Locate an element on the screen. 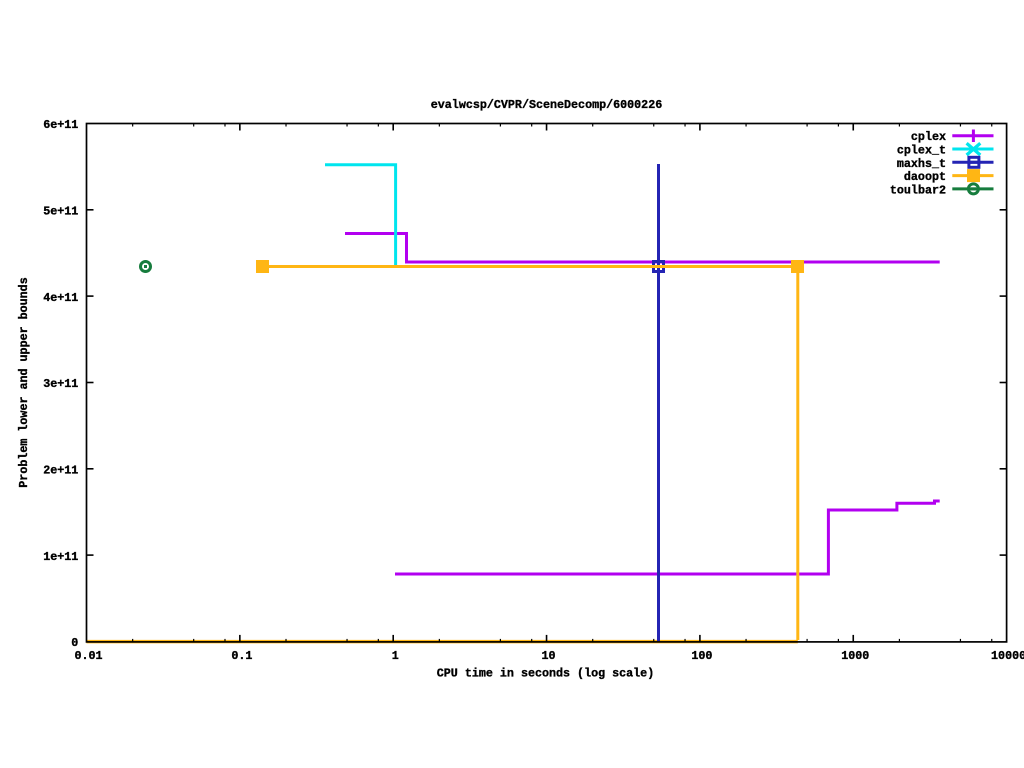 This screenshot has width=1024, height=768. svg-text: 1000 is located at coordinates (855, 656).